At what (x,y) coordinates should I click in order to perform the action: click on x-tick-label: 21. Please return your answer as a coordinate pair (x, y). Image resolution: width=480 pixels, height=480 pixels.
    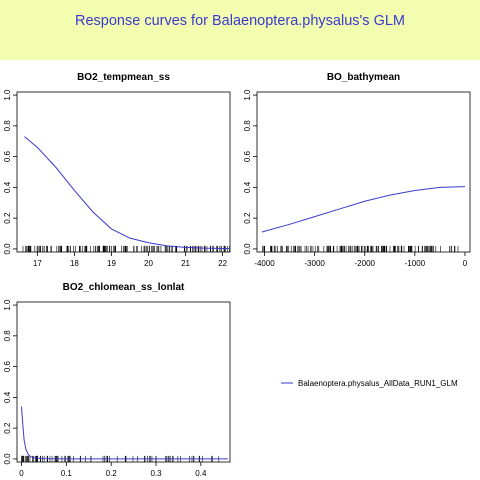
    Looking at the image, I should click on (185, 263).